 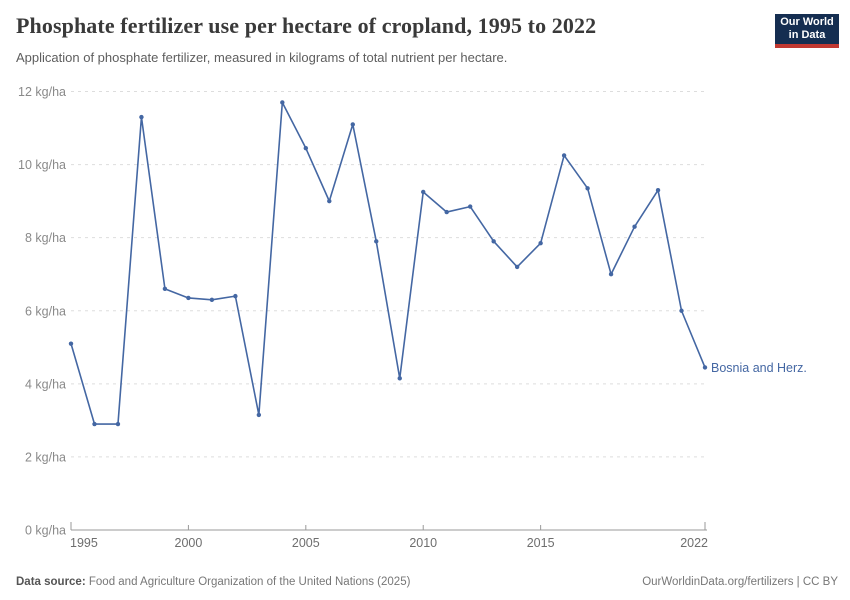 I want to click on data-source-label: Data source:, so click(x=51, y=582).